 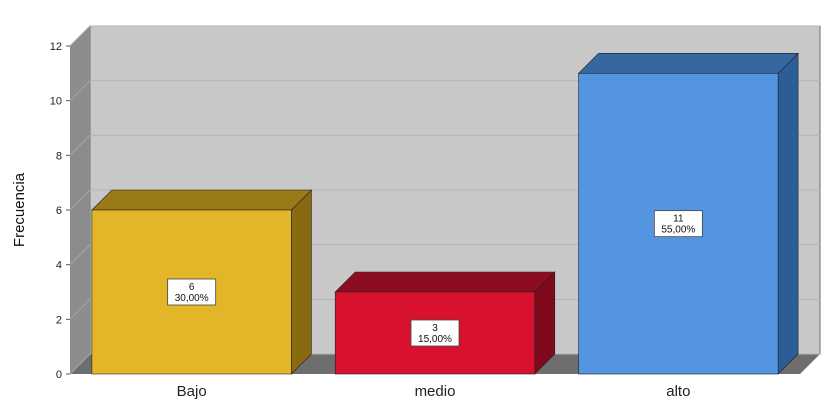 I want to click on bar-group-bajo: 630,00%, so click(x=202, y=282).